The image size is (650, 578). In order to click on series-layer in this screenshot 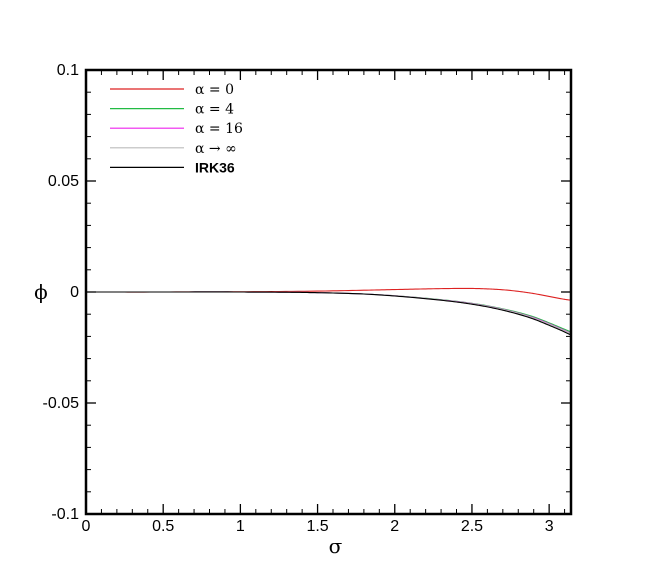, I will do `click(329, 311)`.